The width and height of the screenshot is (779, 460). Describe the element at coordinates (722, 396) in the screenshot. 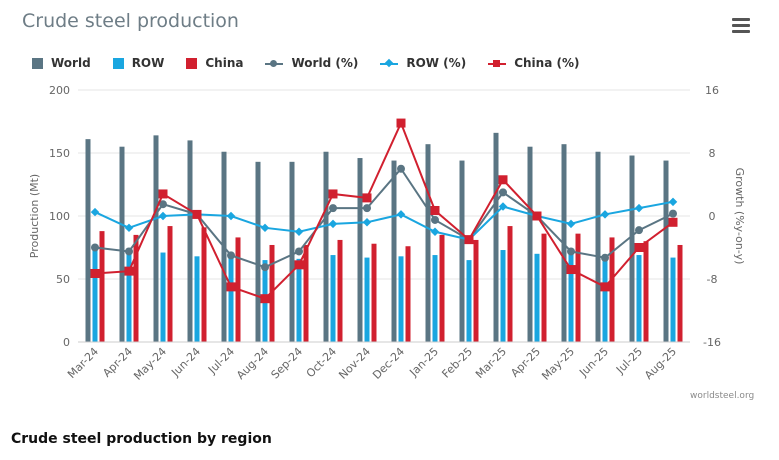

I see `credit-text: worldsteel.org` at that location.